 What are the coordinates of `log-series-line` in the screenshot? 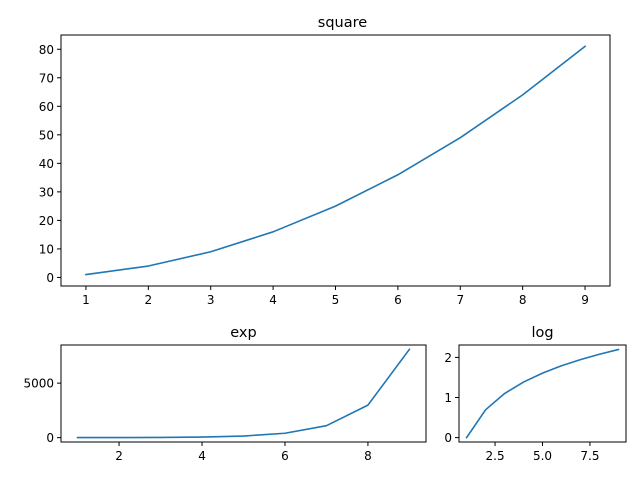 It's located at (542, 393).